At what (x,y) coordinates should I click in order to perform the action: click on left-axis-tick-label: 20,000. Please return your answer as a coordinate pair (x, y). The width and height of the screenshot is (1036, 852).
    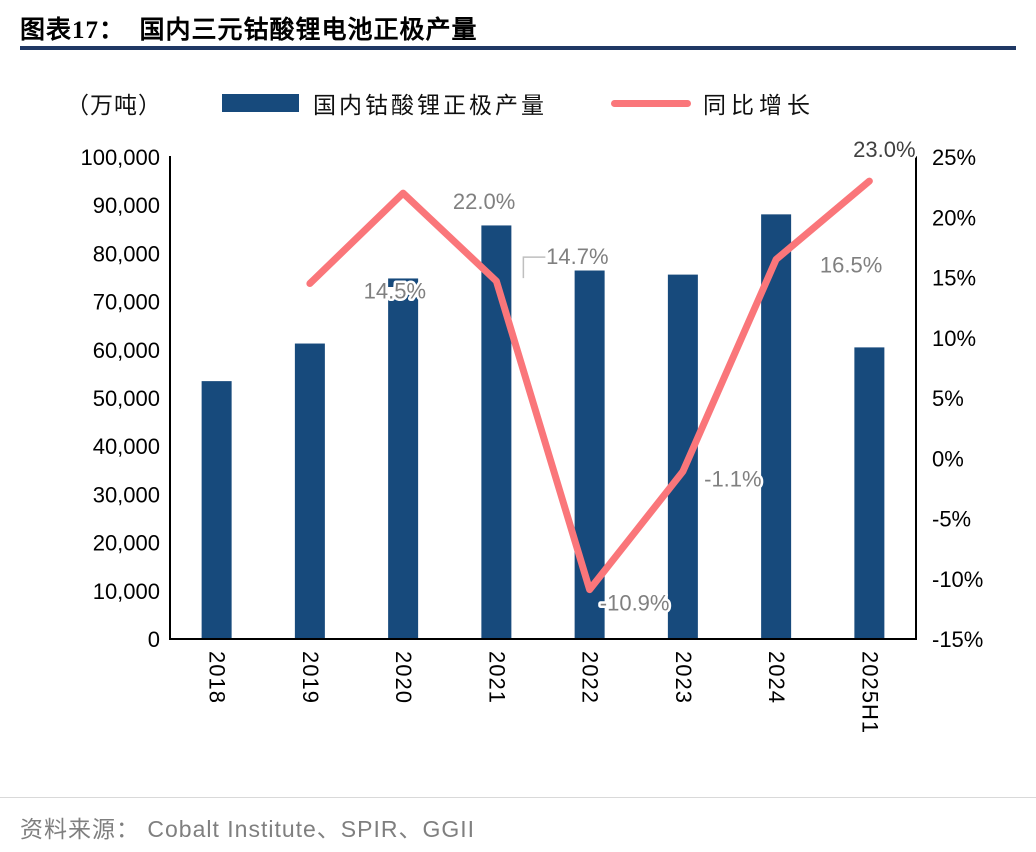
    Looking at the image, I should click on (126, 543).